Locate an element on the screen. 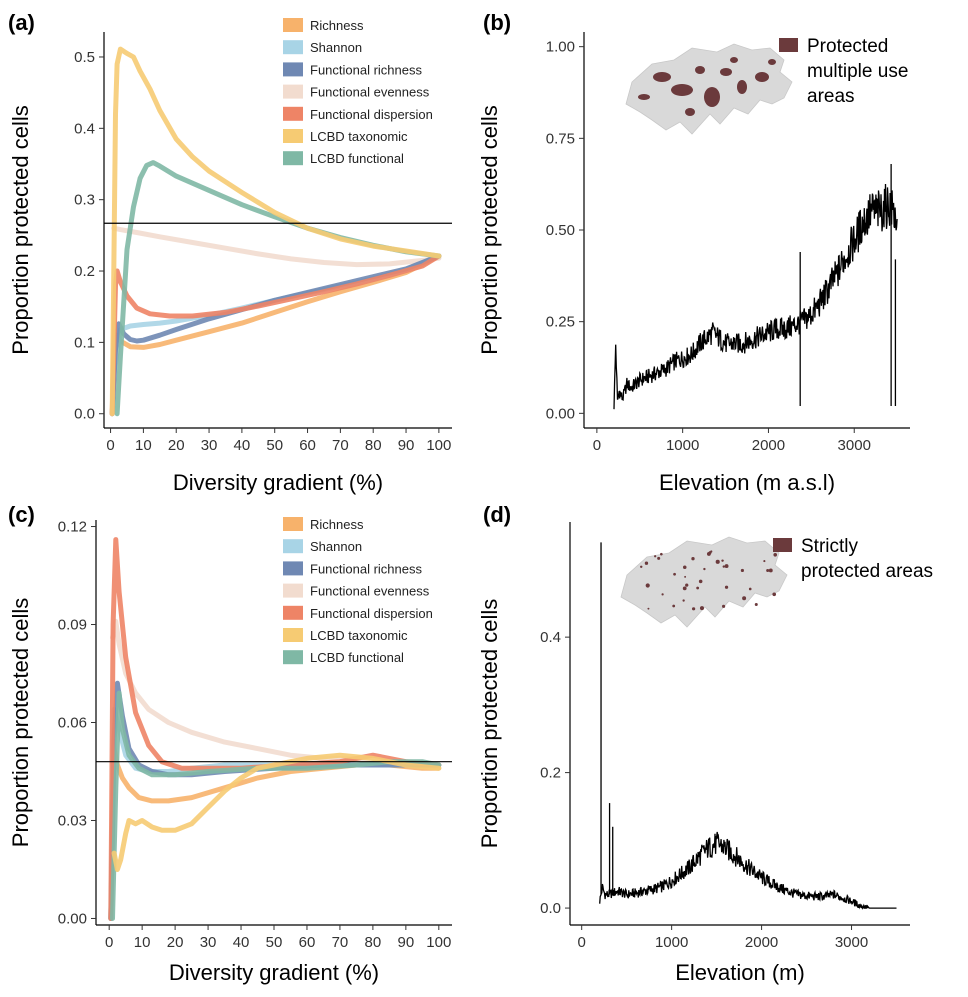 This screenshot has width=968, height=997. y-tick-label: 0.50 is located at coordinates (560, 230).